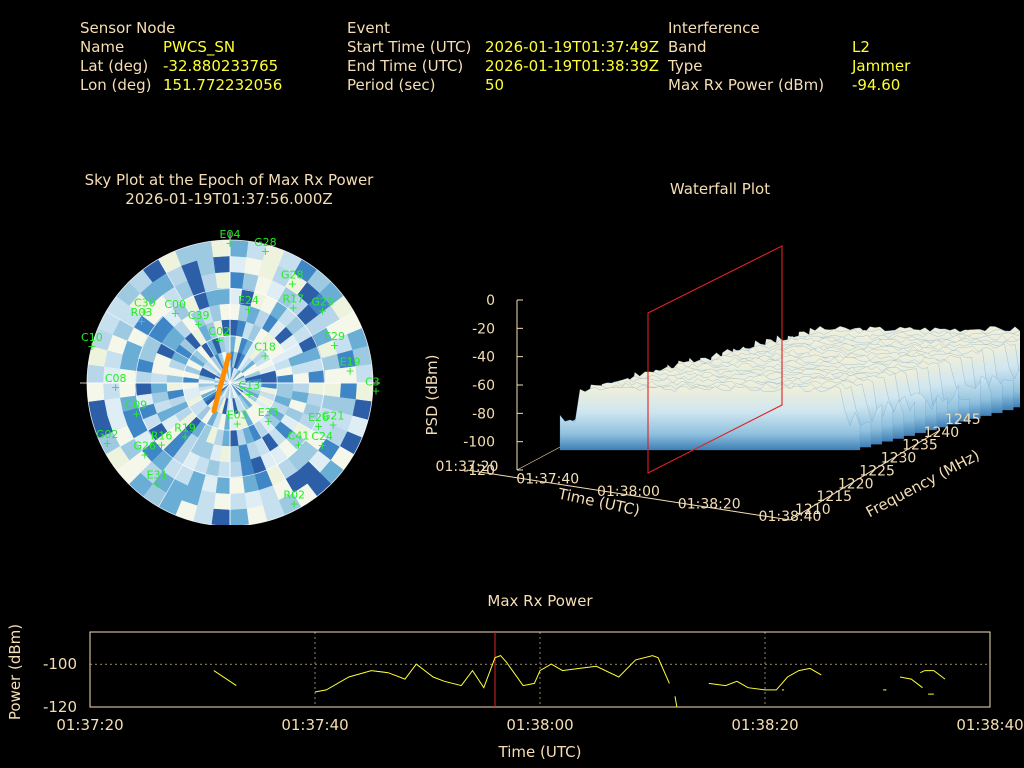 The image size is (1024, 768). I want to click on satellite-label: C00, so click(175, 304).